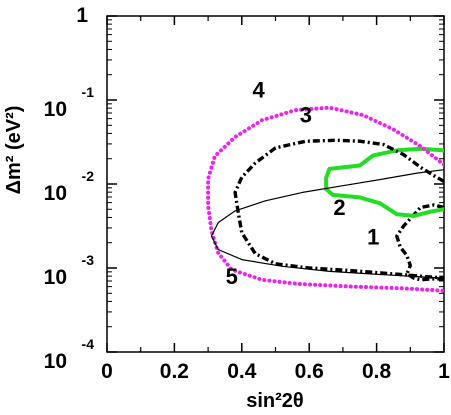  Describe the element at coordinates (377, 371) in the screenshot. I see `x-tick-label: 0.8` at that location.